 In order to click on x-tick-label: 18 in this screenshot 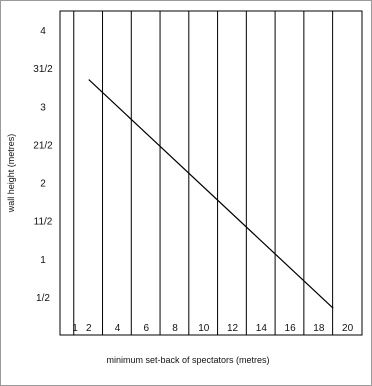, I will do `click(319, 328)`.